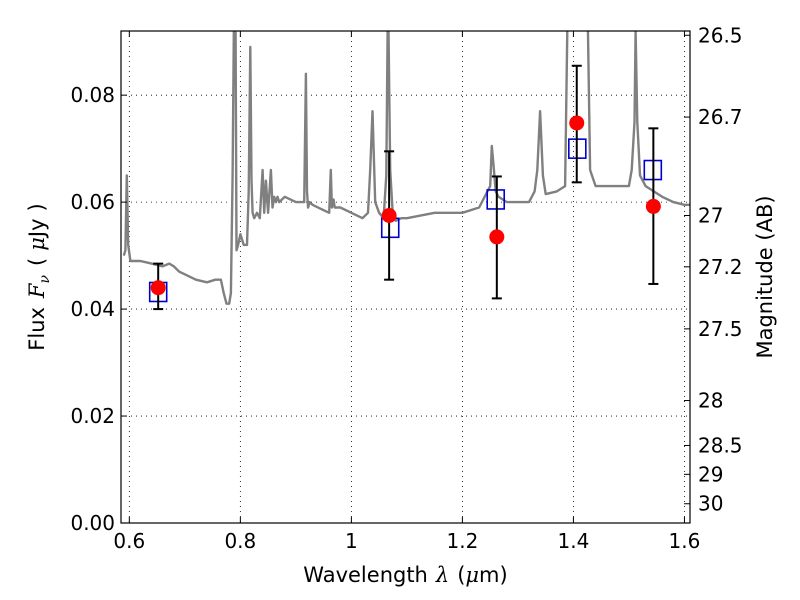 The width and height of the screenshot is (800, 600). Describe the element at coordinates (720, 267) in the screenshot. I see `y2-tick-label-3: 27.2` at that location.